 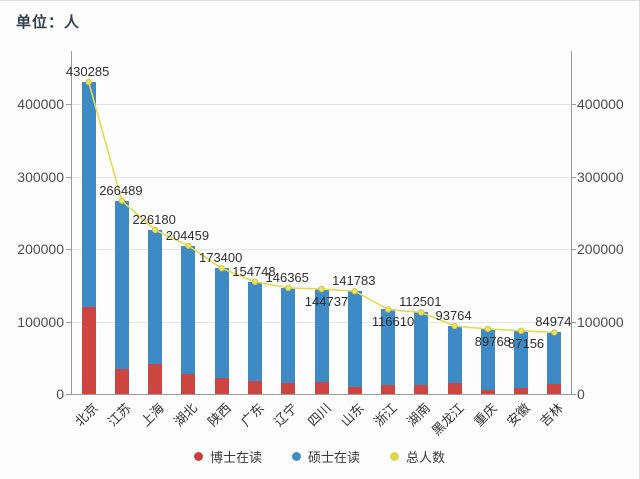 What do you see at coordinates (40, 104) in the screenshot?
I see `y-axis-label-left: 400000` at bounding box center [40, 104].